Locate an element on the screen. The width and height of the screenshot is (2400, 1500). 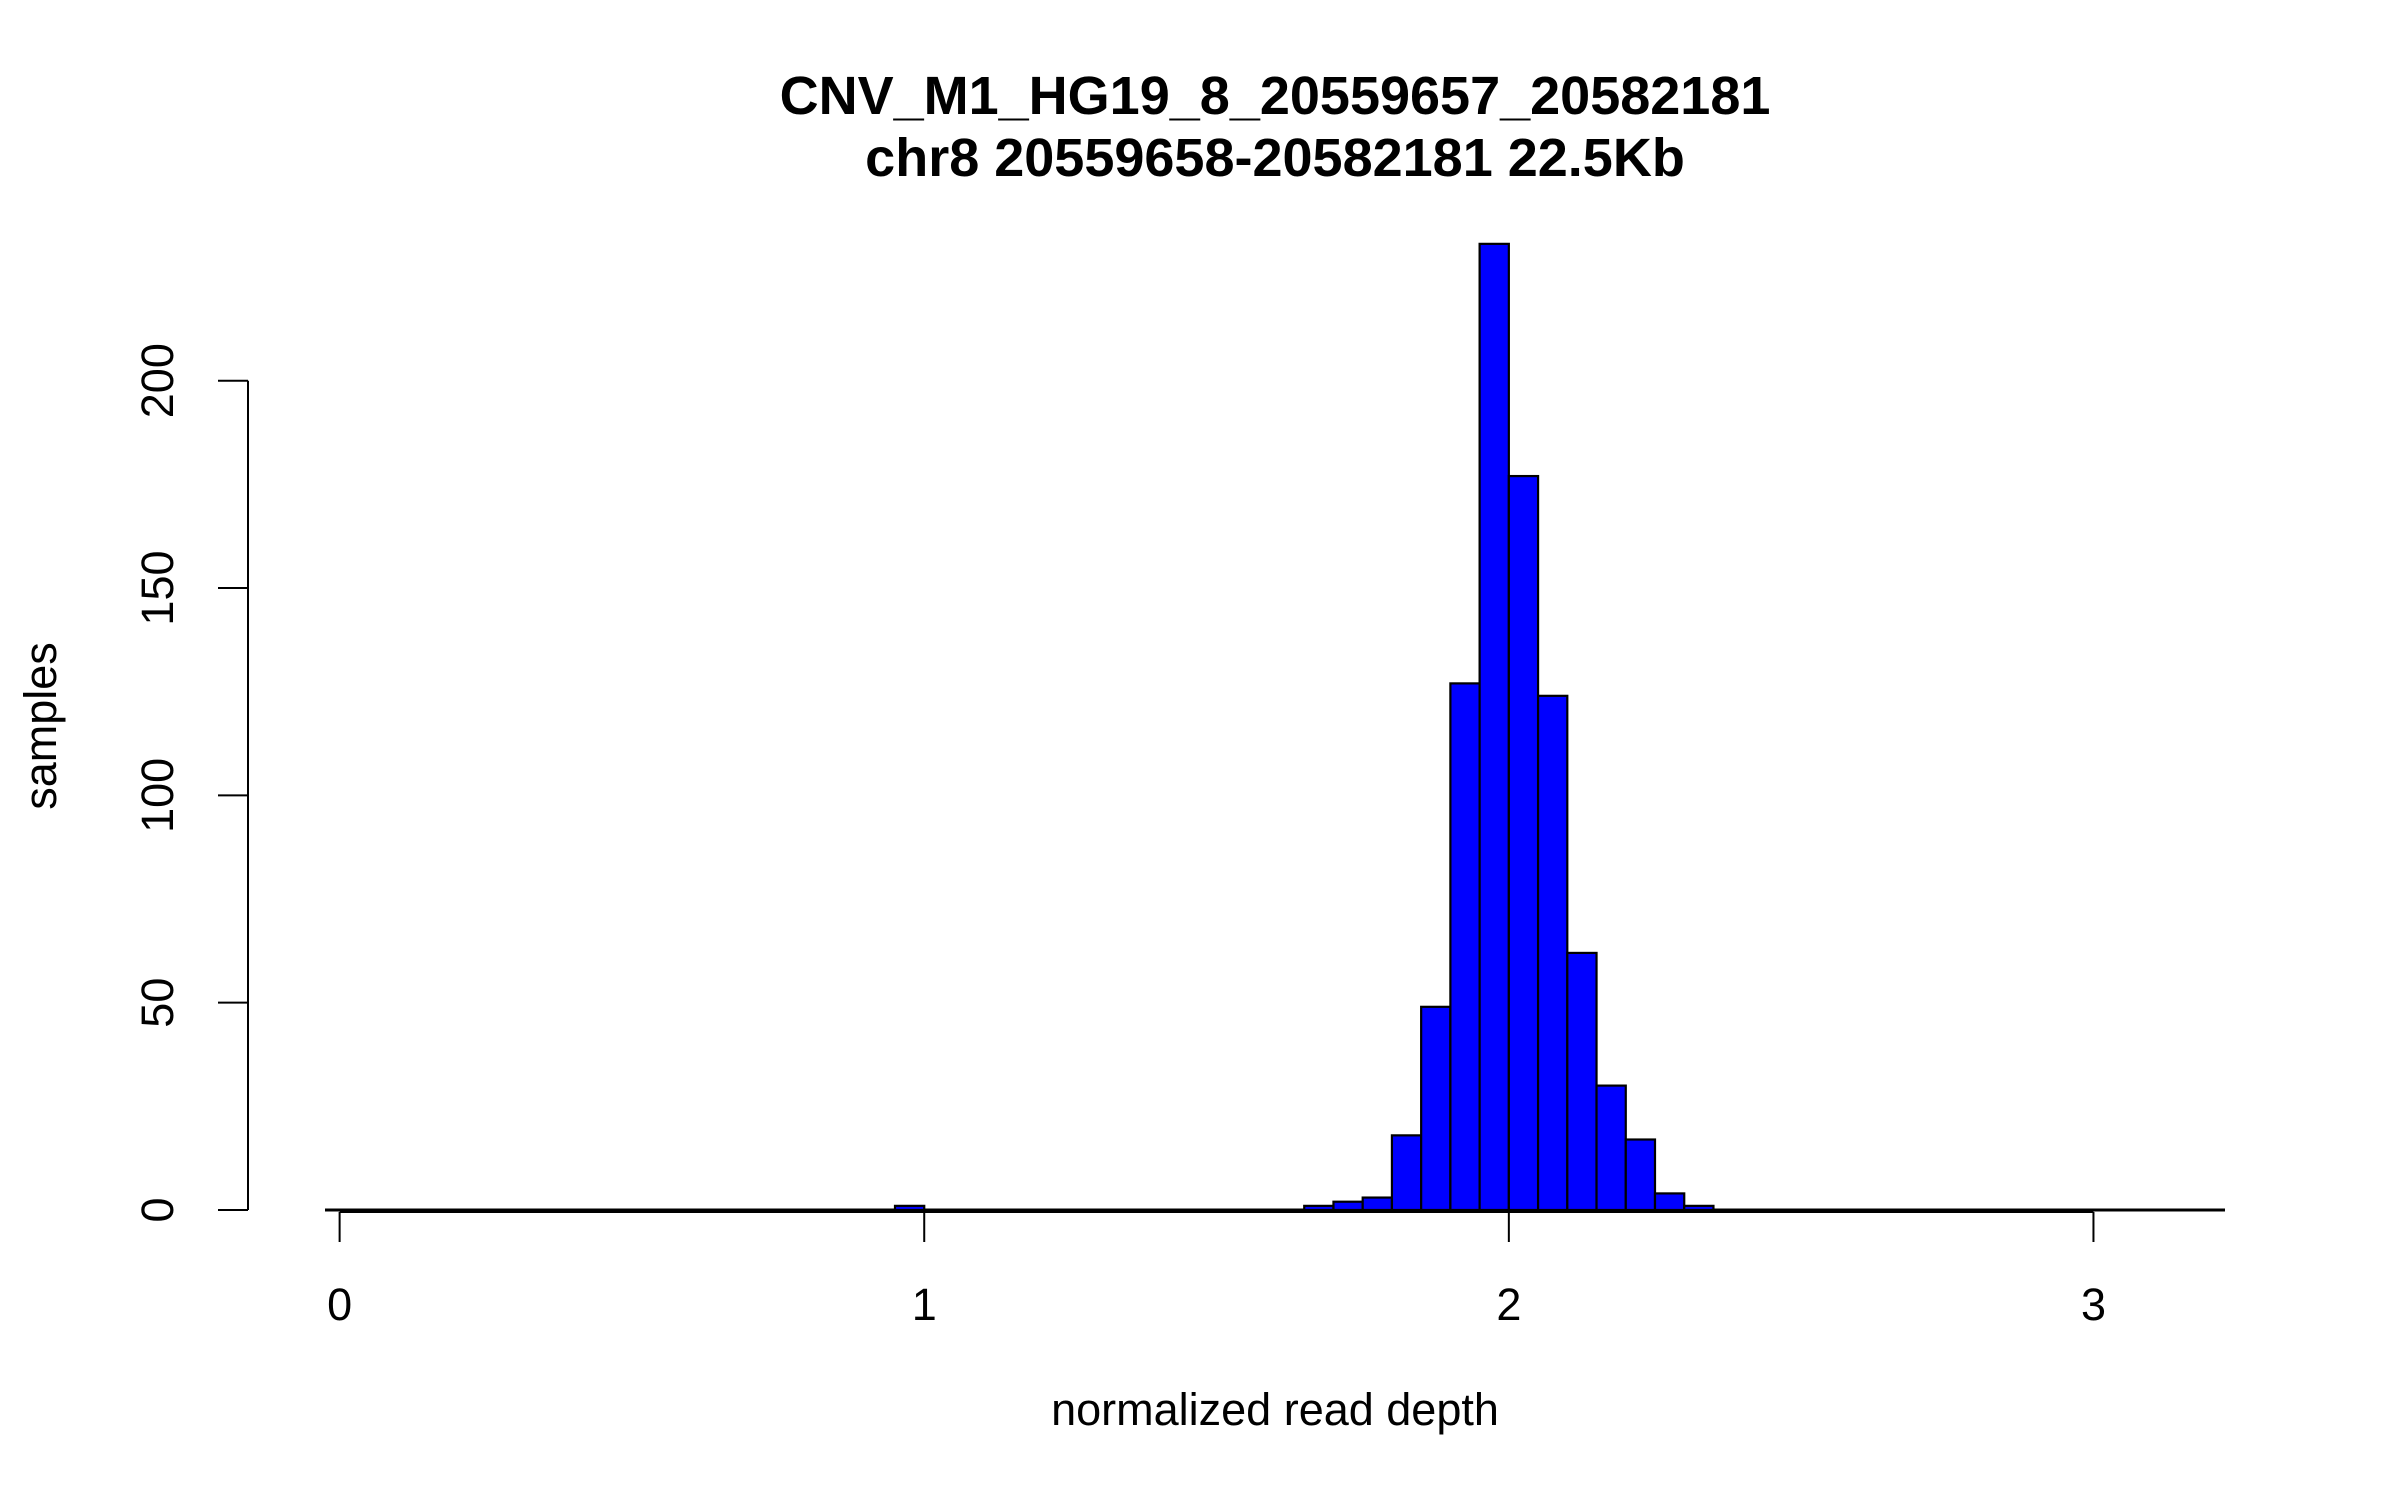
y-tick-label-4: 200 is located at coordinates (157, 380).